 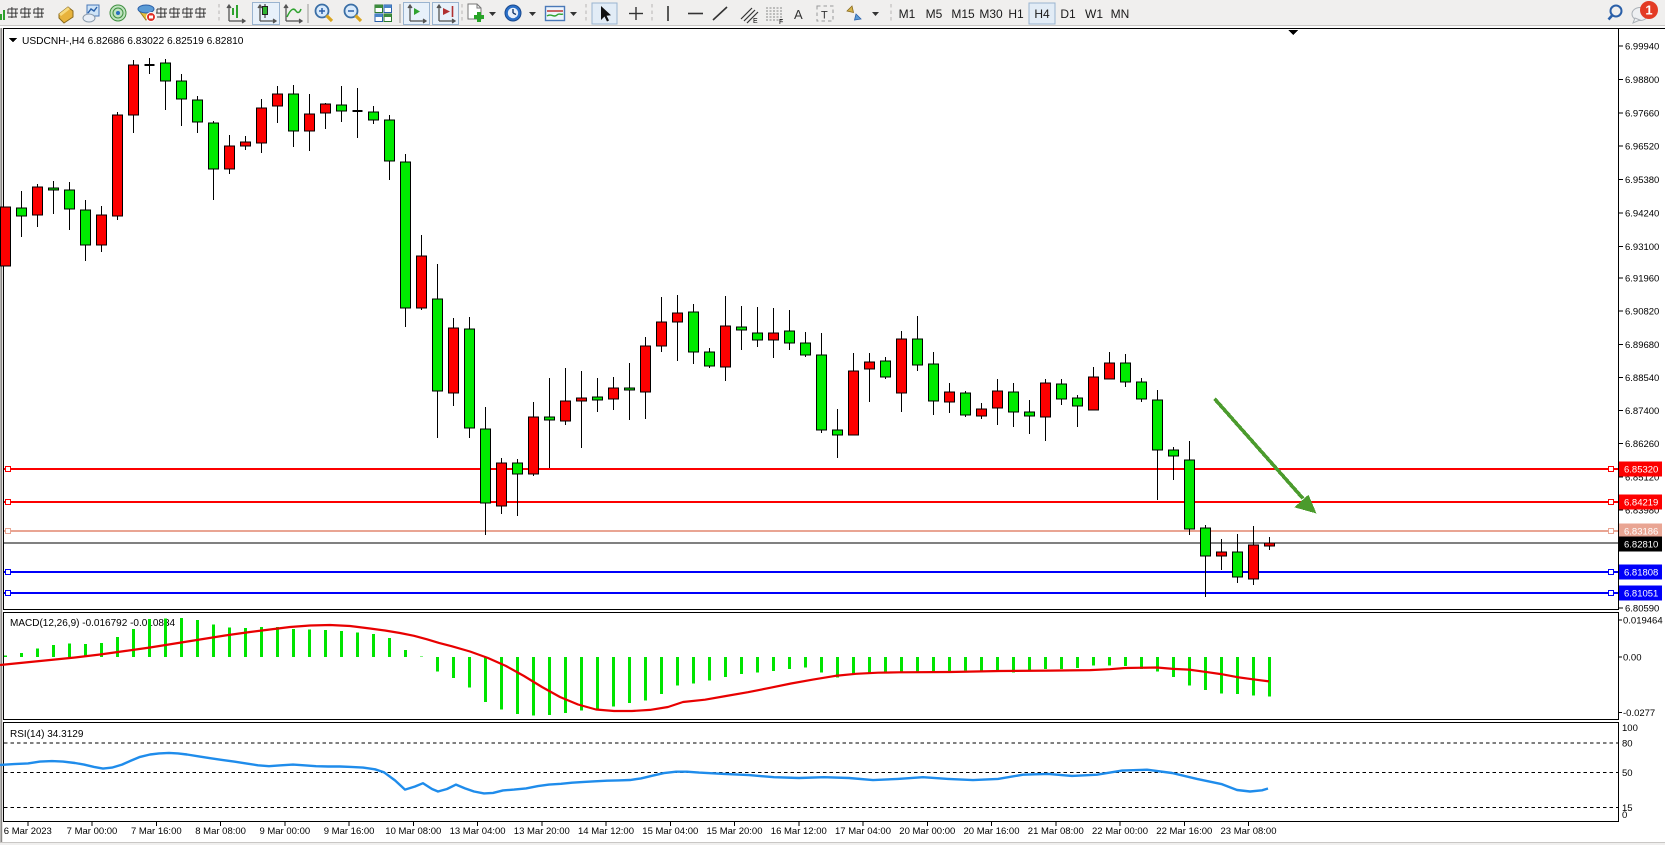 I want to click on svg-text: 6.91960, so click(x=1642, y=279).